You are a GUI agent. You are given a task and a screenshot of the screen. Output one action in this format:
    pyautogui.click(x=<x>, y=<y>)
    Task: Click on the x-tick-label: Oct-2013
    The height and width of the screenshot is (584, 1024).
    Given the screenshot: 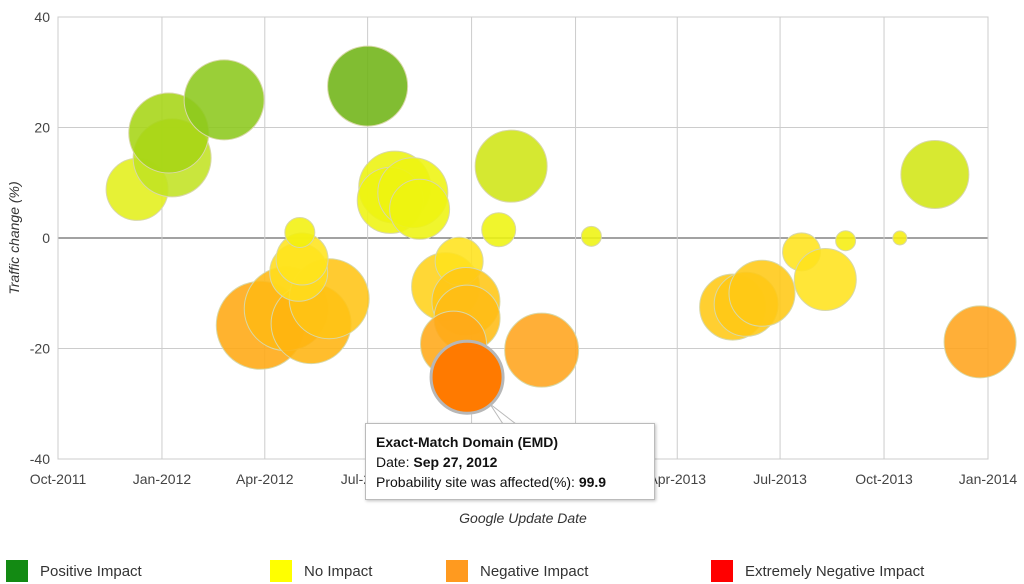 What is the action you would take?
    pyautogui.click(x=884, y=479)
    